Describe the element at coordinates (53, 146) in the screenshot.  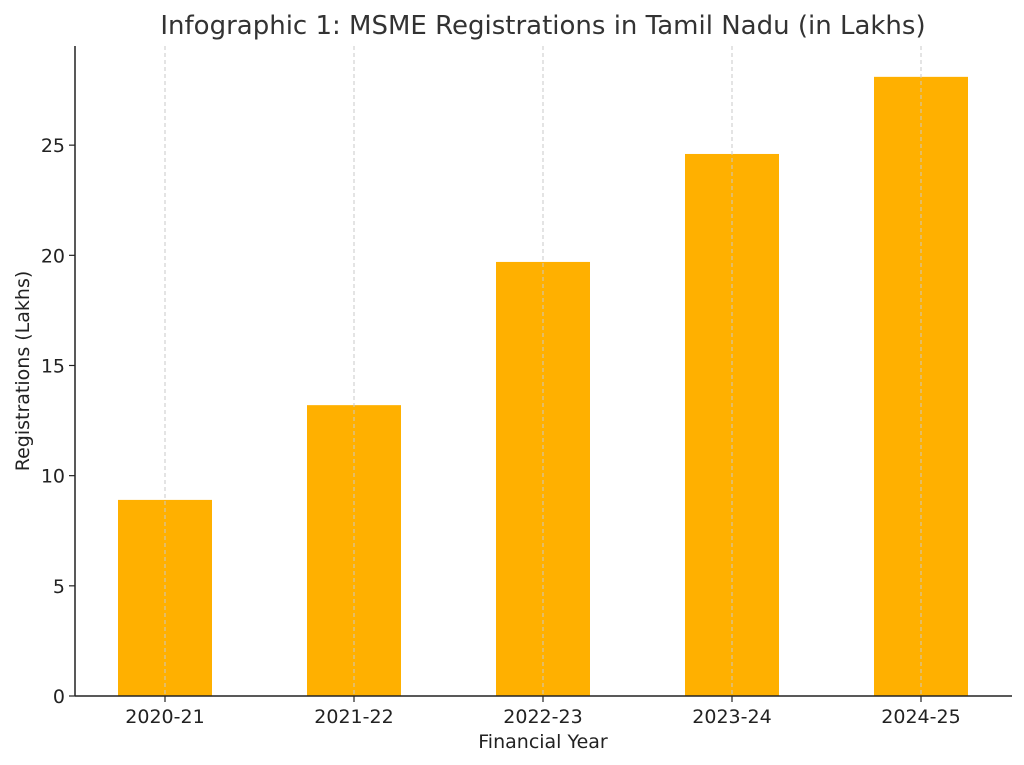
I see `y-tick-label: 25` at that location.